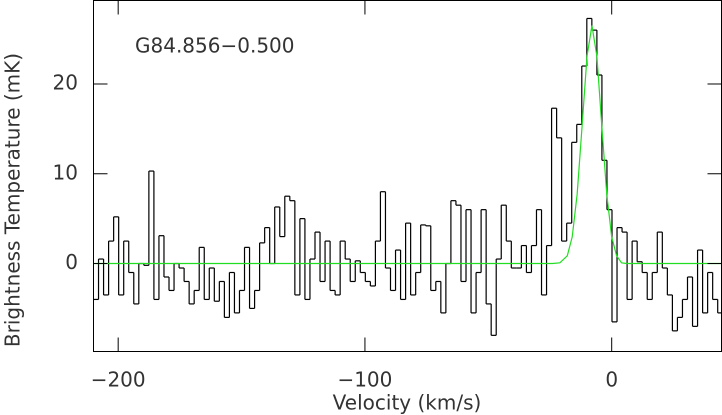  I want to click on x-axis-title: Velocity (km/s), so click(407, 403).